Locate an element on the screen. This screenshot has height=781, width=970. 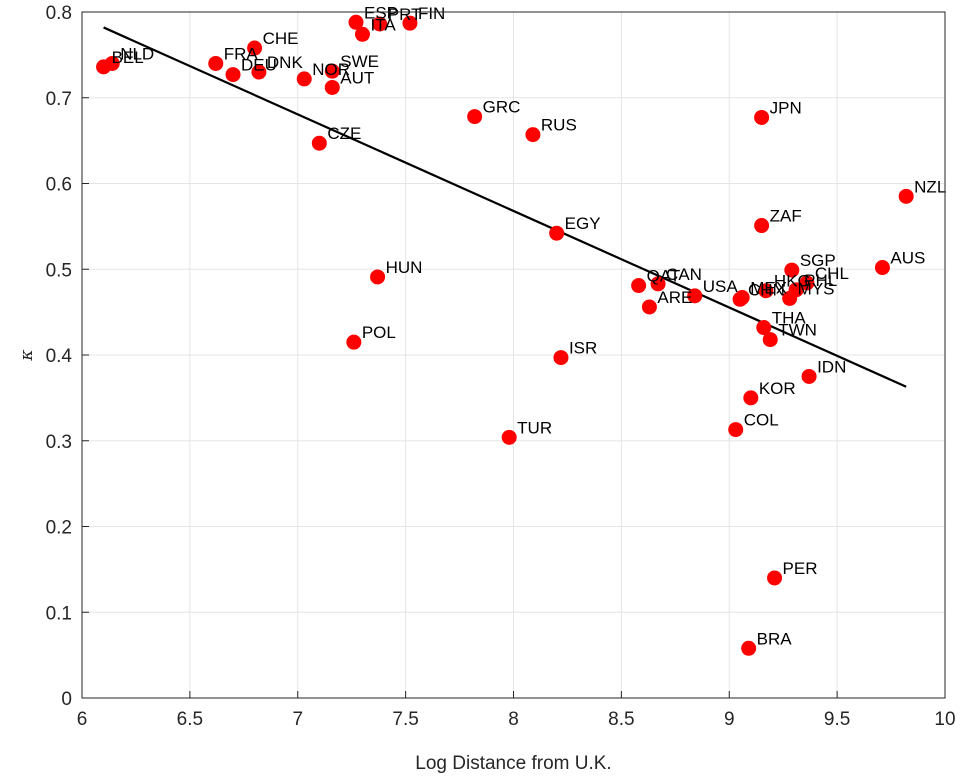
data-point-fin is located at coordinates (410, 23).